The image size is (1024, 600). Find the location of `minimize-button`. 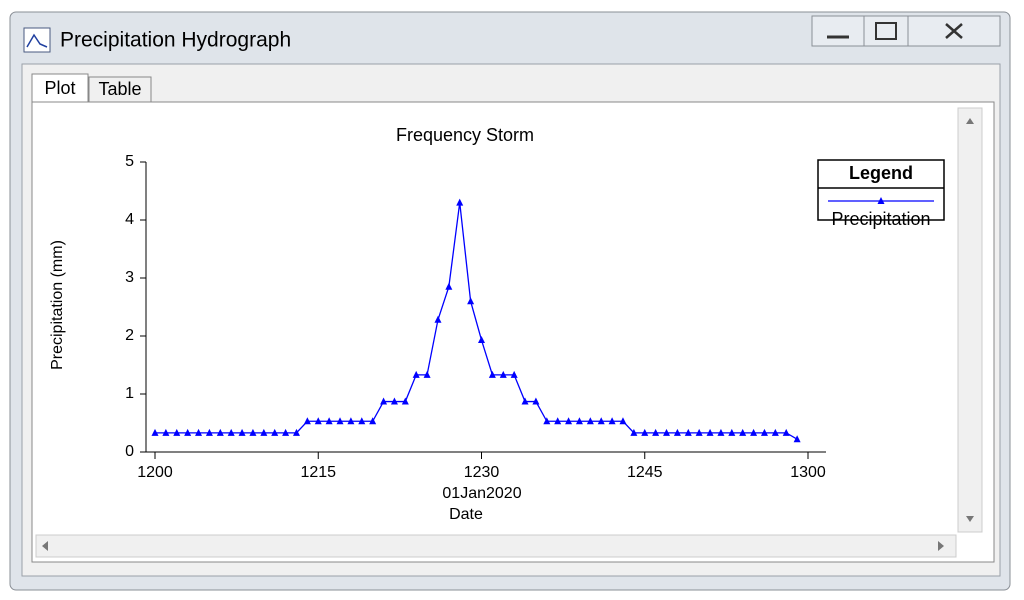

minimize-button is located at coordinates (838, 31).